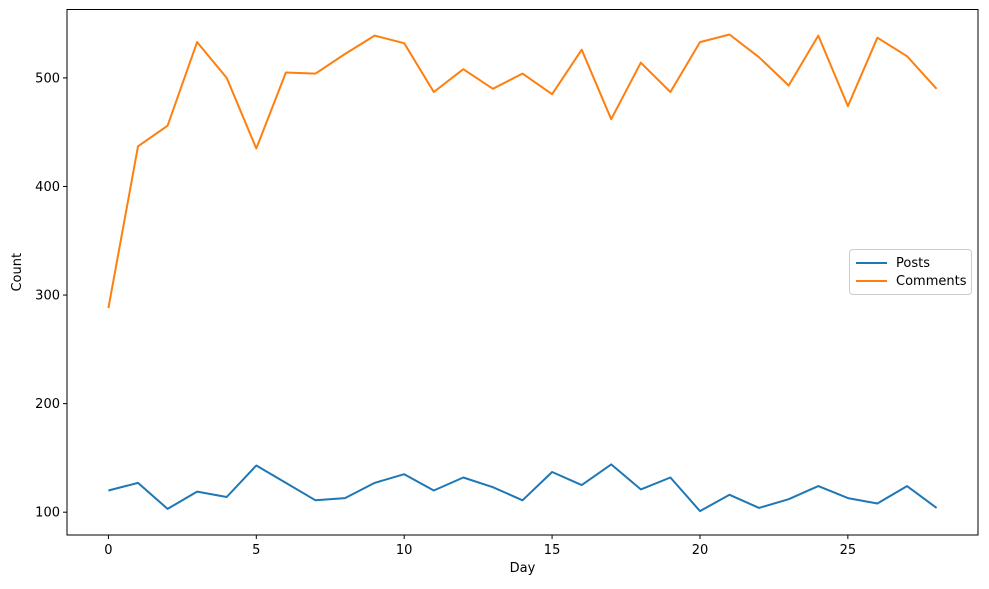  What do you see at coordinates (108, 550) in the screenshot?
I see `x-tick-label: 0` at bounding box center [108, 550].